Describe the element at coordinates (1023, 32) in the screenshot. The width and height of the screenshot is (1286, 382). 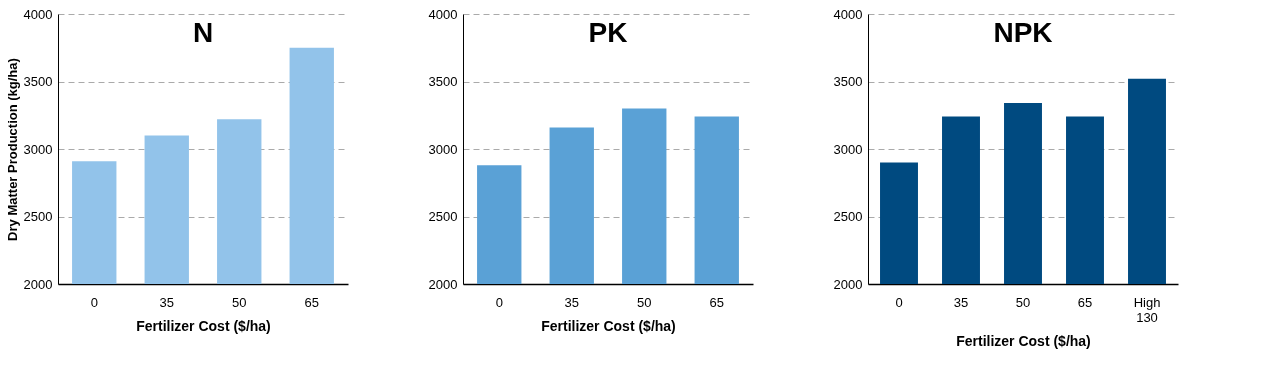
I see `chart-title: NPK` at that location.